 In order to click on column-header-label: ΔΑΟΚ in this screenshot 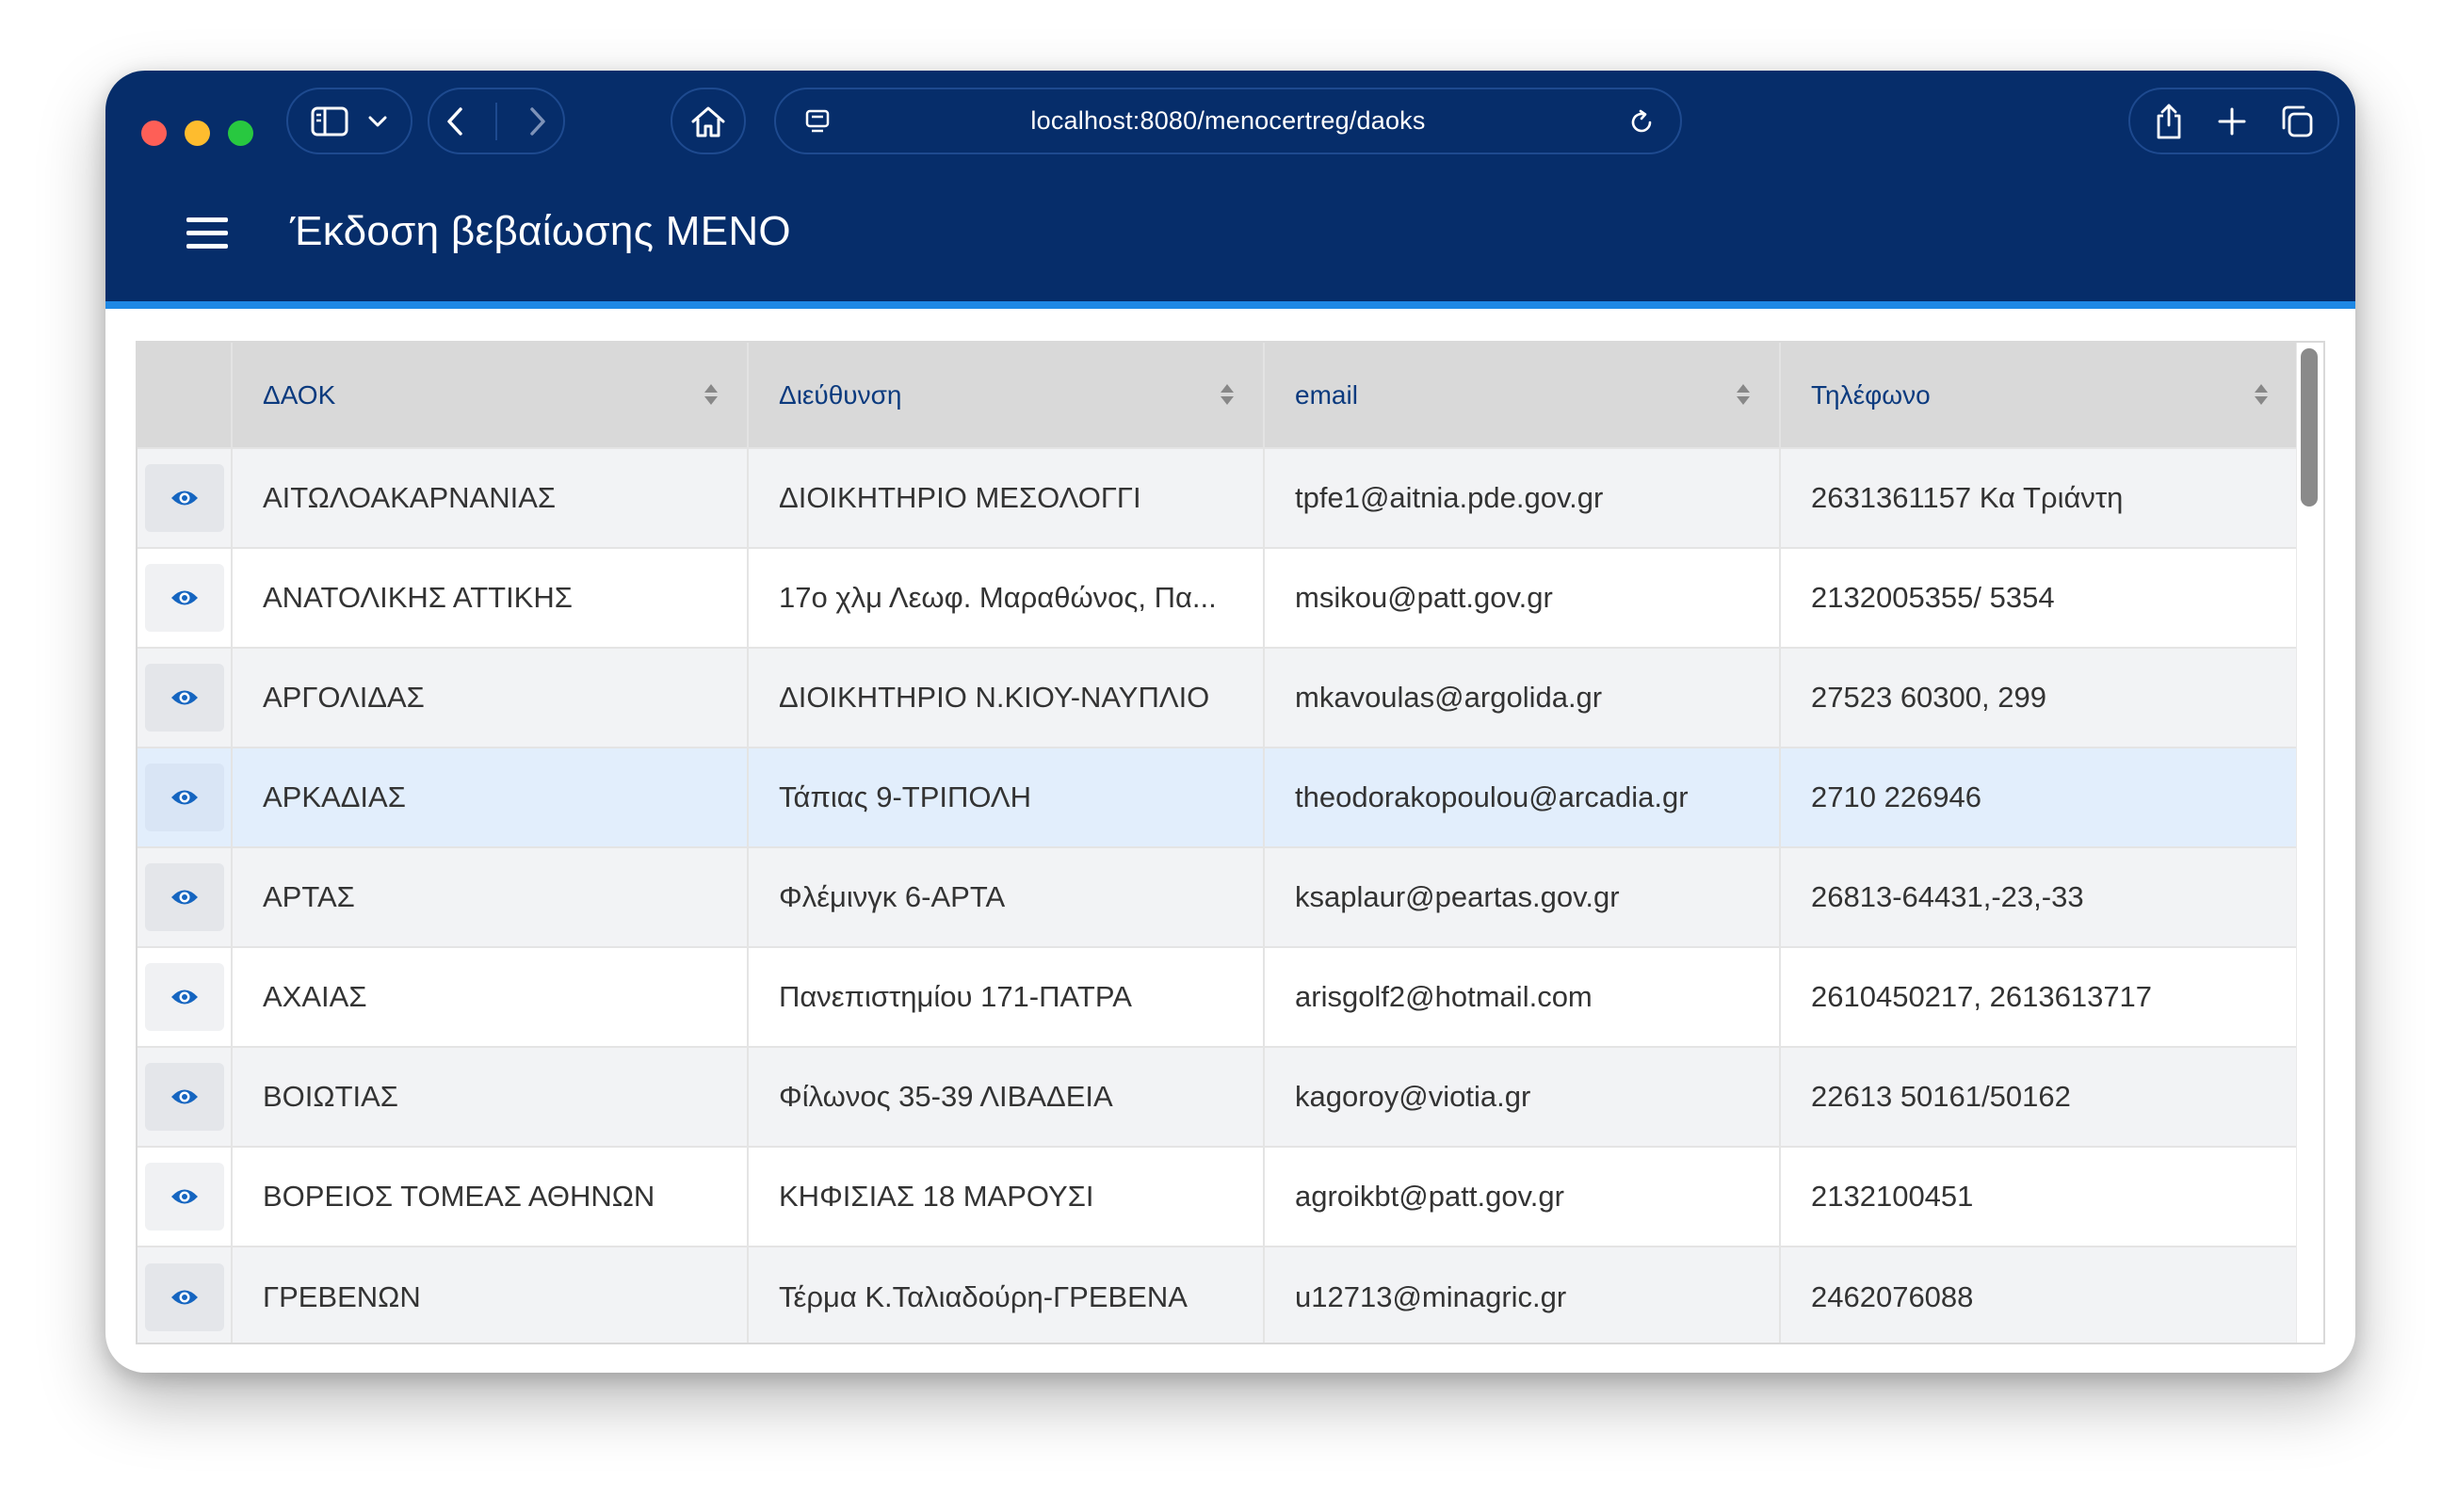, I will do `click(299, 394)`.